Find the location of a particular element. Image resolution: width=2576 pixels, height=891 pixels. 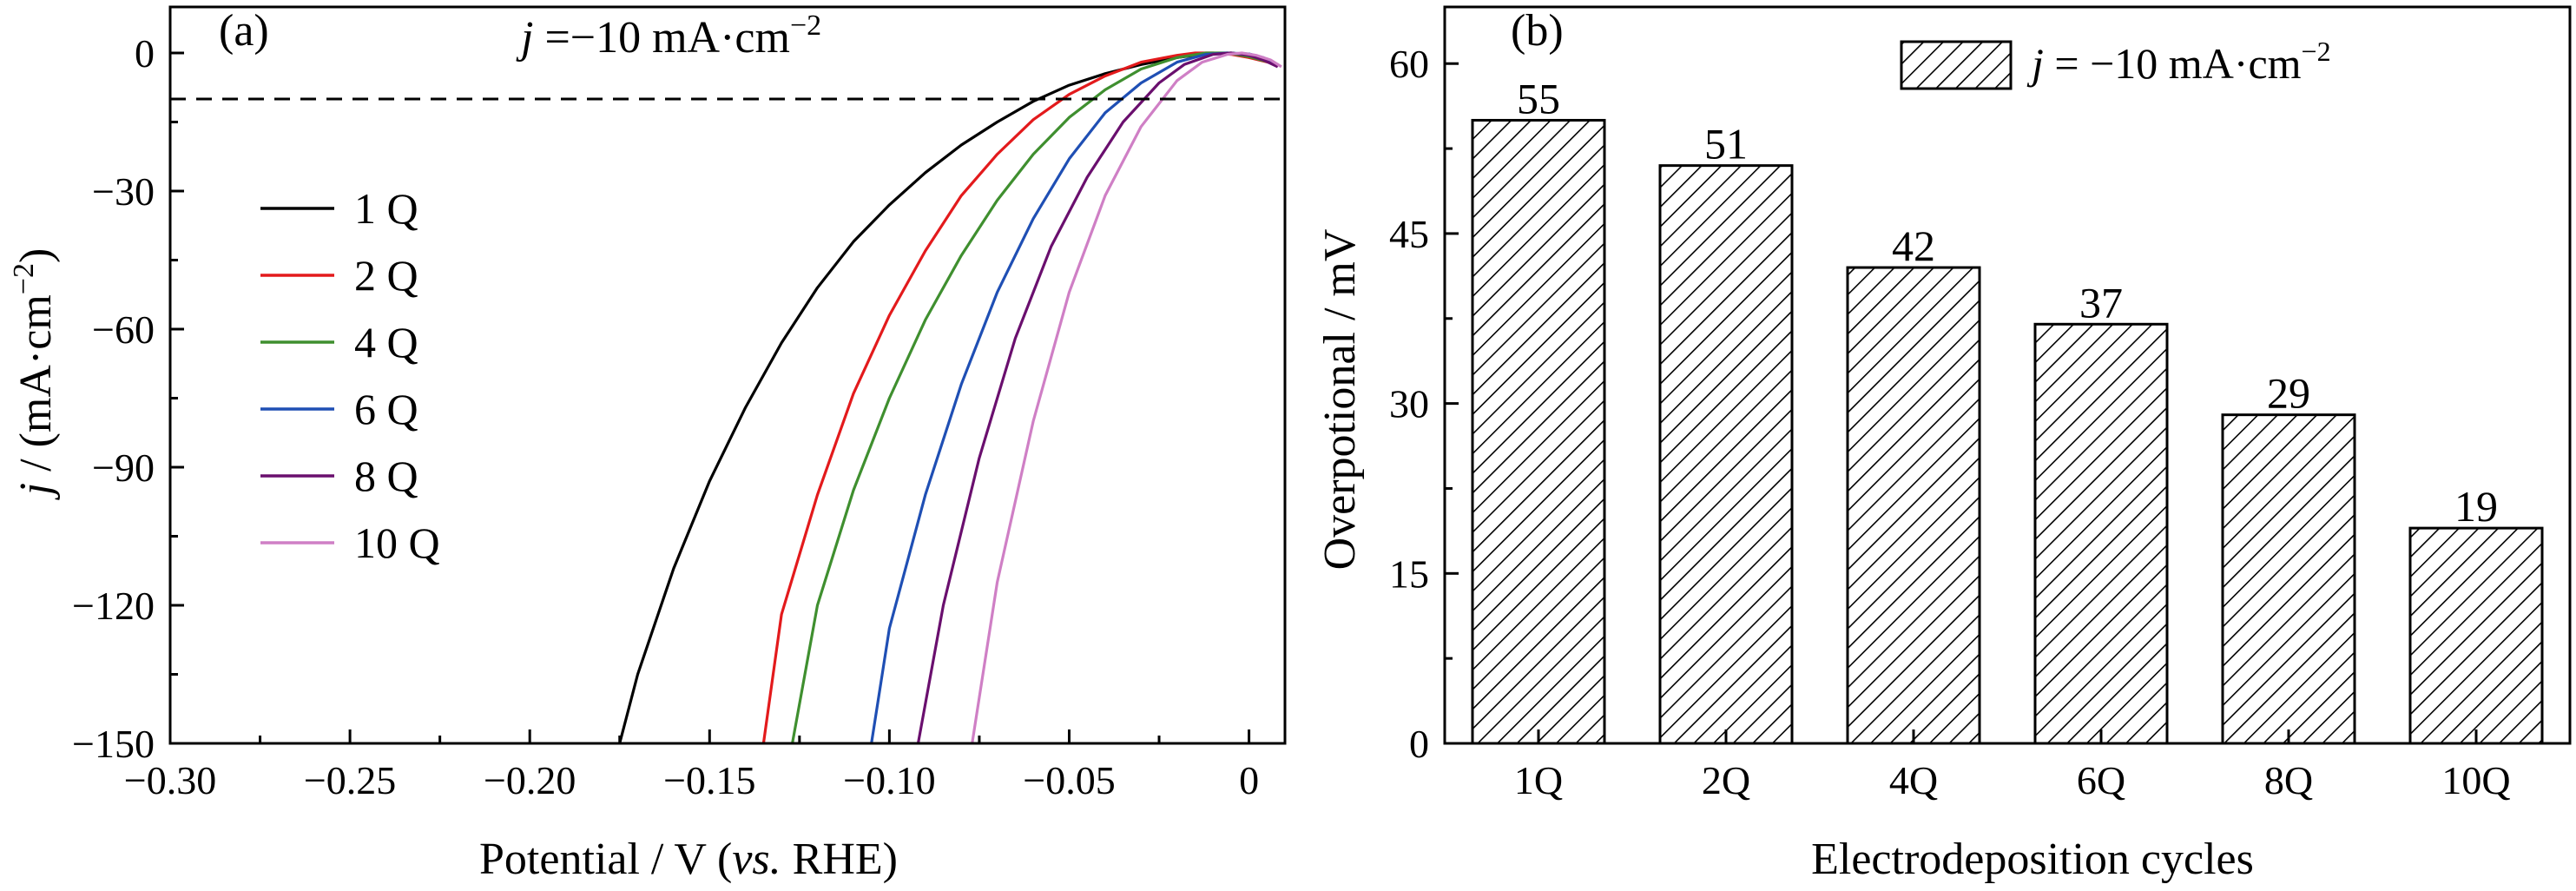

y-tick-label: 45 is located at coordinates (1409, 234).